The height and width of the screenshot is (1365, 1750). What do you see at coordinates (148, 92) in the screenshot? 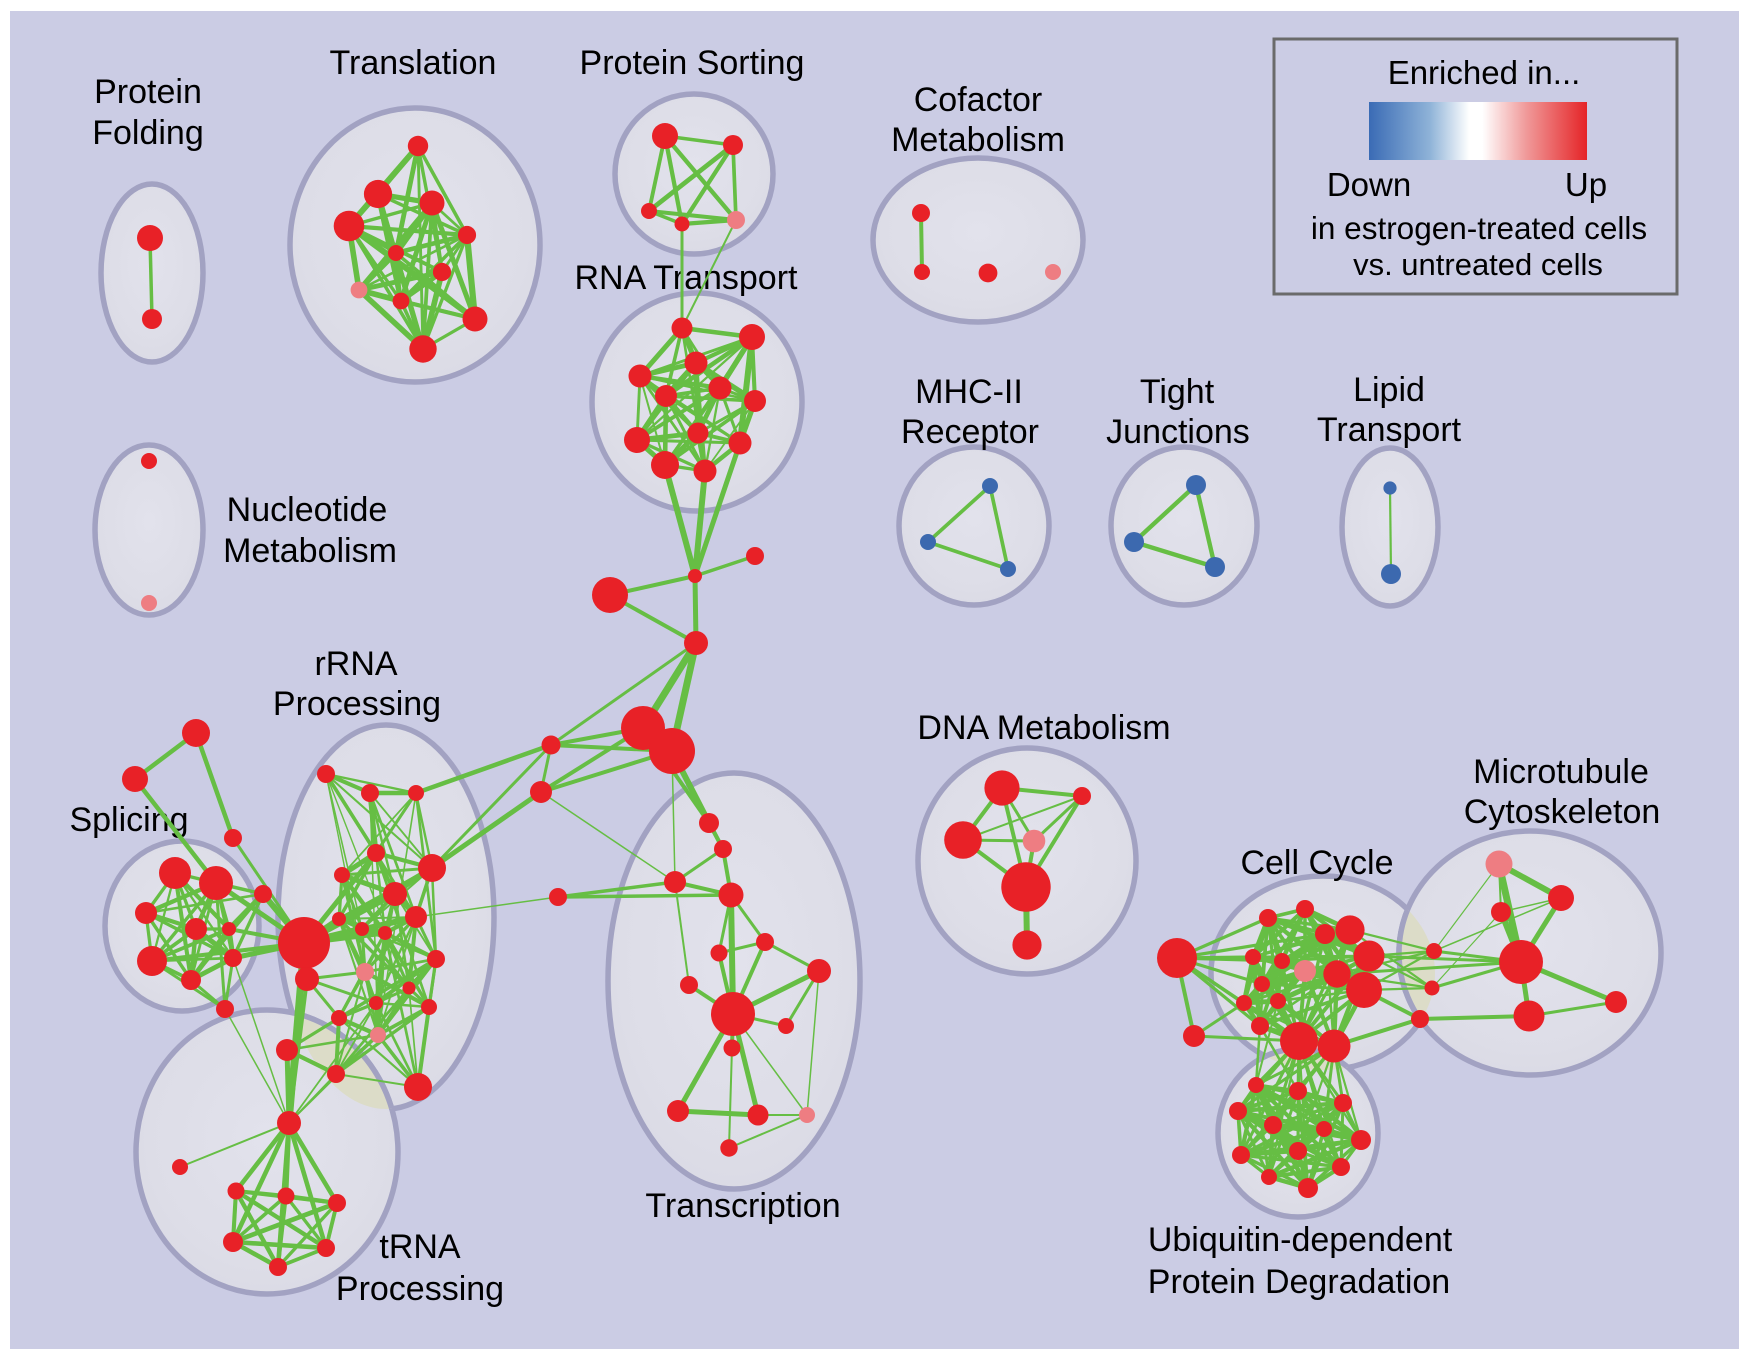
I see `svg-text: Protein` at bounding box center [148, 92].